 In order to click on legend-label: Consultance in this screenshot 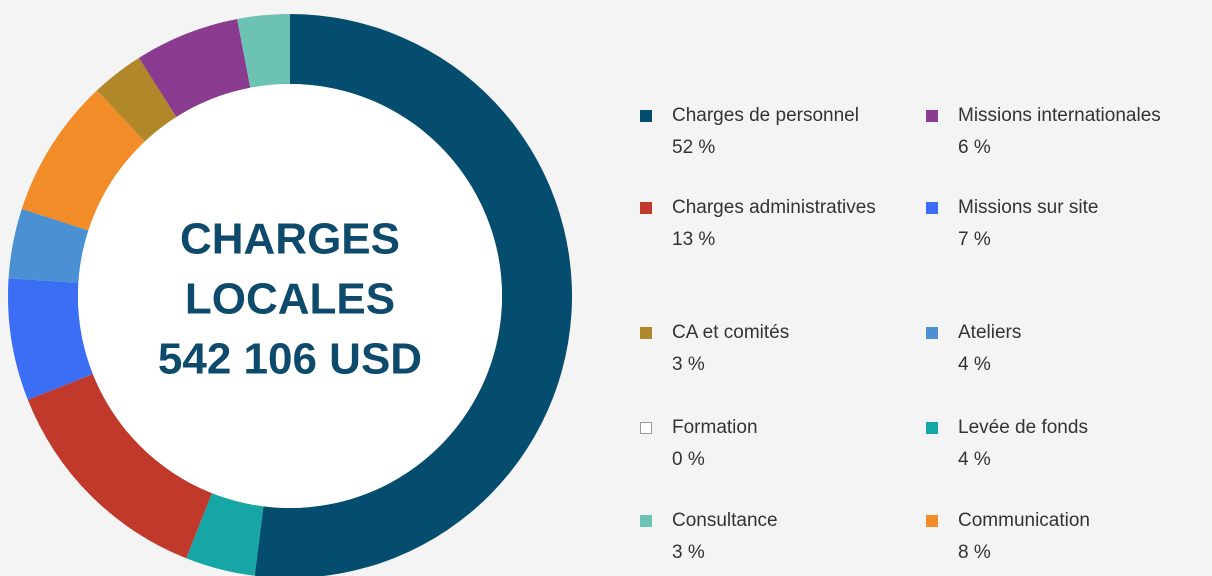, I will do `click(725, 520)`.